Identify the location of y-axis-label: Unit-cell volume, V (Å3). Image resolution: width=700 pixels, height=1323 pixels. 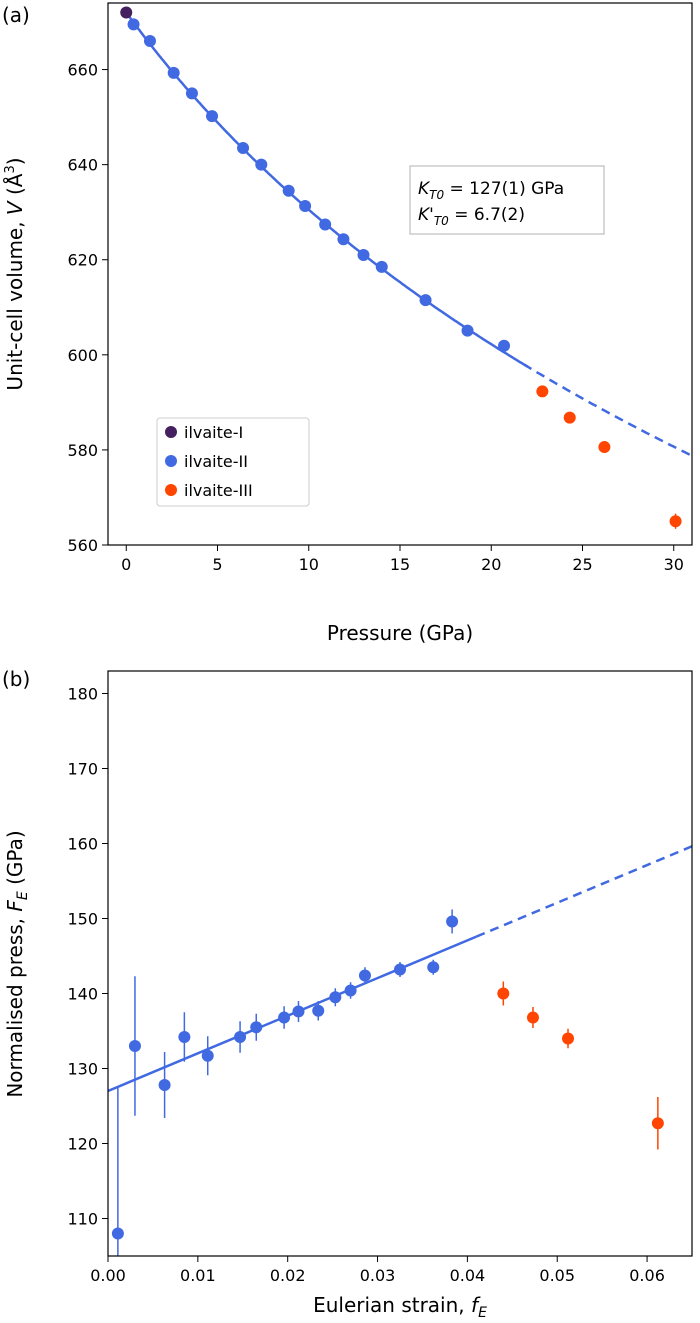
(15, 273).